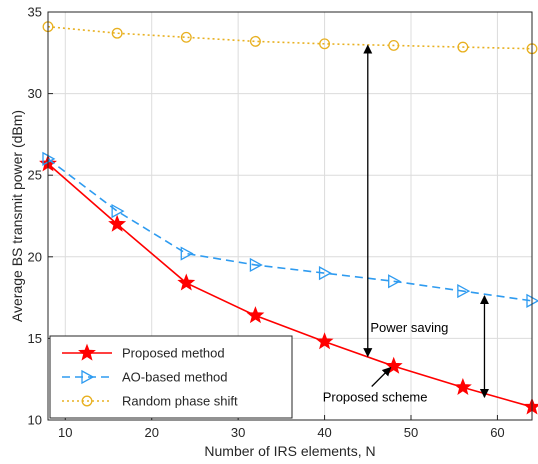  I want to click on y-tick-label: 35, so click(35, 12).